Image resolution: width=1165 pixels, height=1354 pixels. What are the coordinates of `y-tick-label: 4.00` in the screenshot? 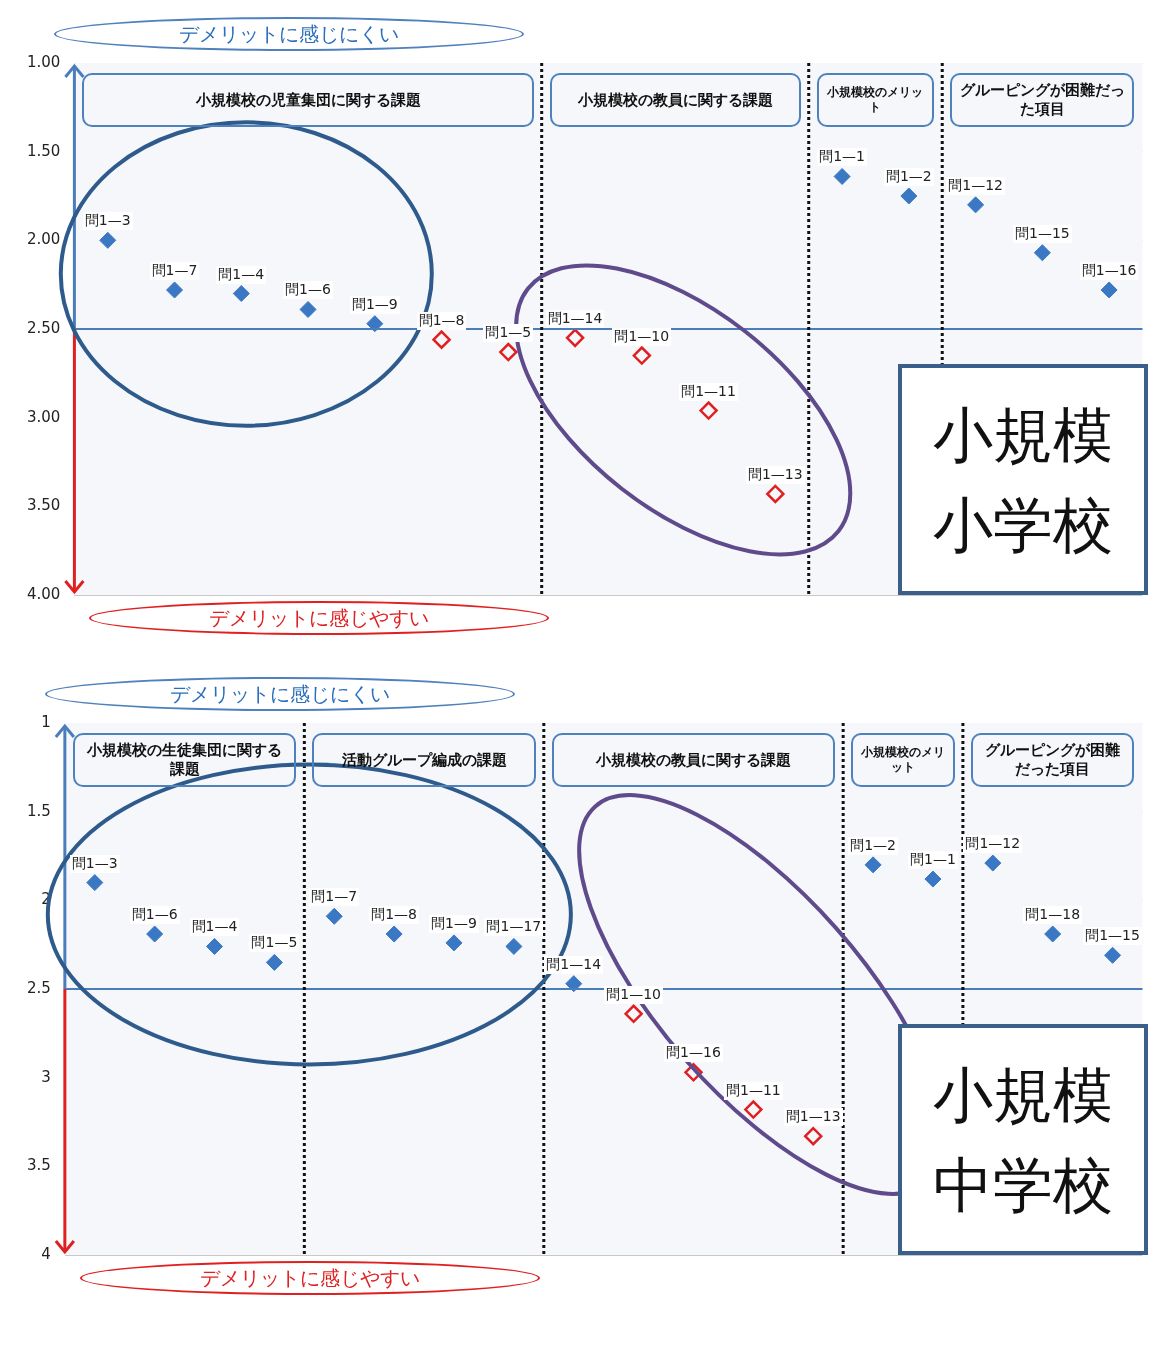 It's located at (43, 593).